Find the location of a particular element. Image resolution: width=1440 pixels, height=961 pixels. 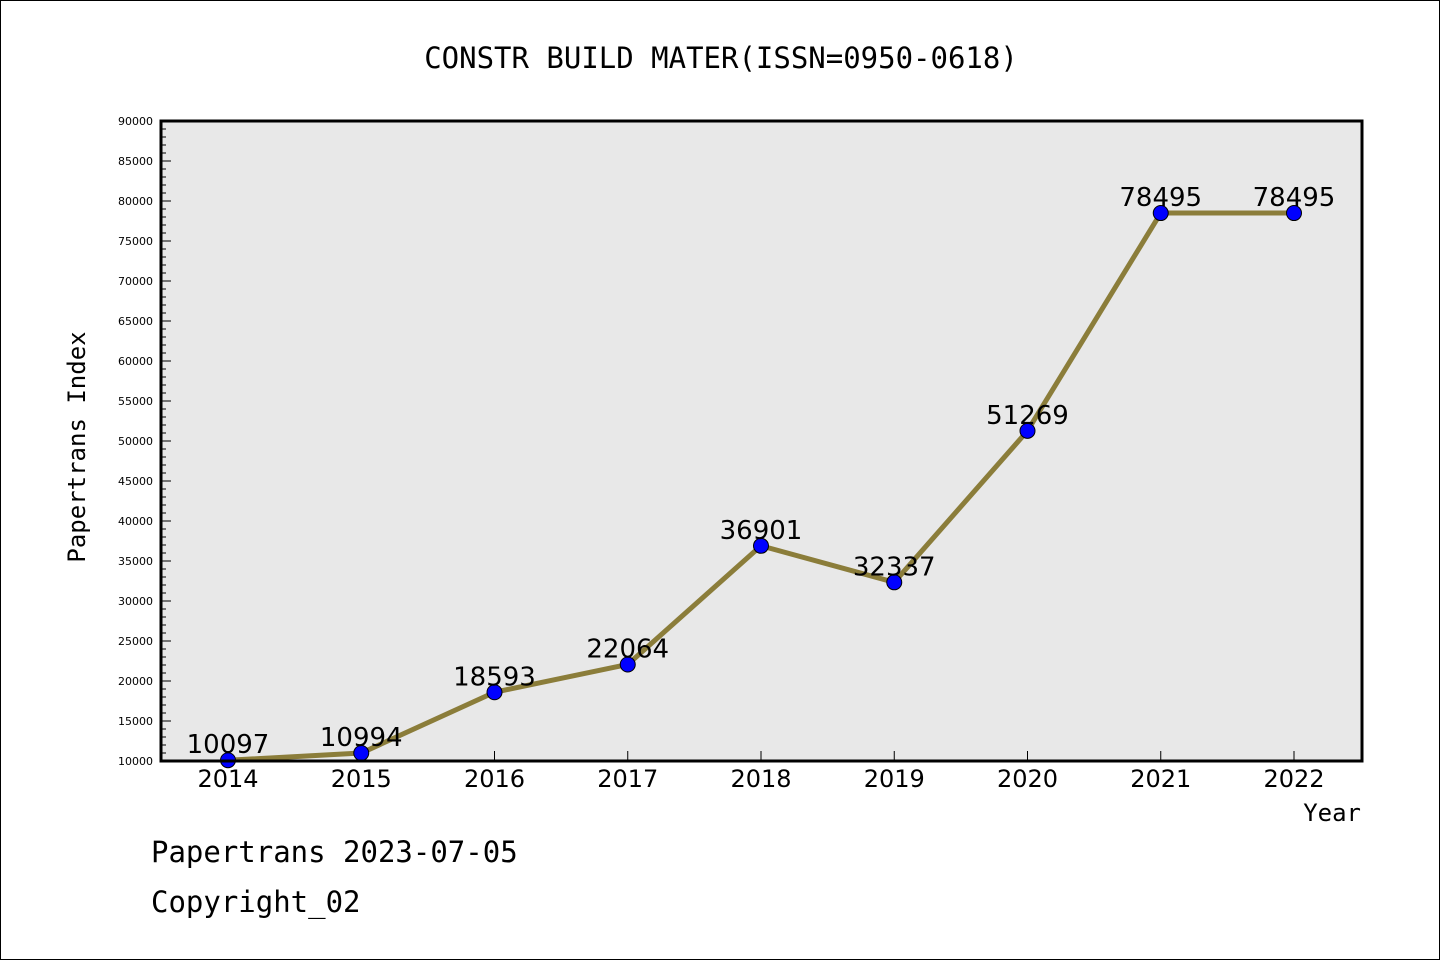

x-axis-tick-labels: 2014 2015 2016 2017 2018 2019 2020 2021 2022 is located at coordinates (760, 779).